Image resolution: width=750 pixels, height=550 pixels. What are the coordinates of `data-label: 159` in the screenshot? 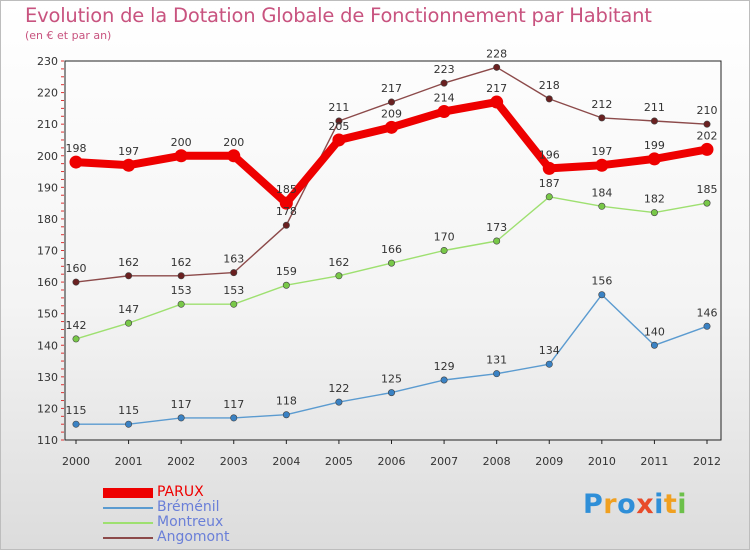 It's located at (286, 271).